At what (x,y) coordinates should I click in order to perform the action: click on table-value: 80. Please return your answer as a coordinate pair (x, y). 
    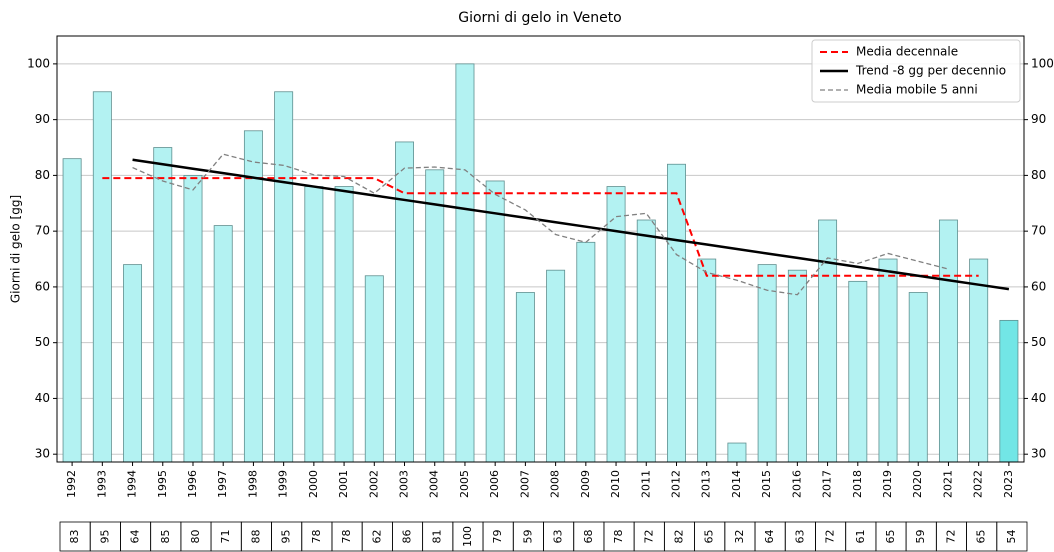
    Looking at the image, I should click on (195, 537).